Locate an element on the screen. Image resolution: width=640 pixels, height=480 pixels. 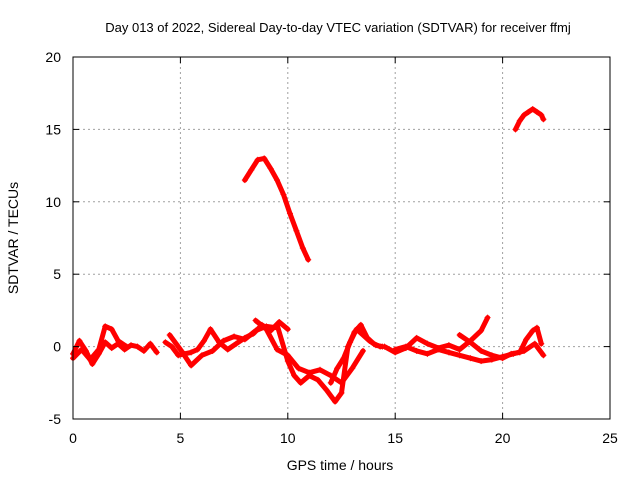
x-tick-label: 5 is located at coordinates (181, 438).